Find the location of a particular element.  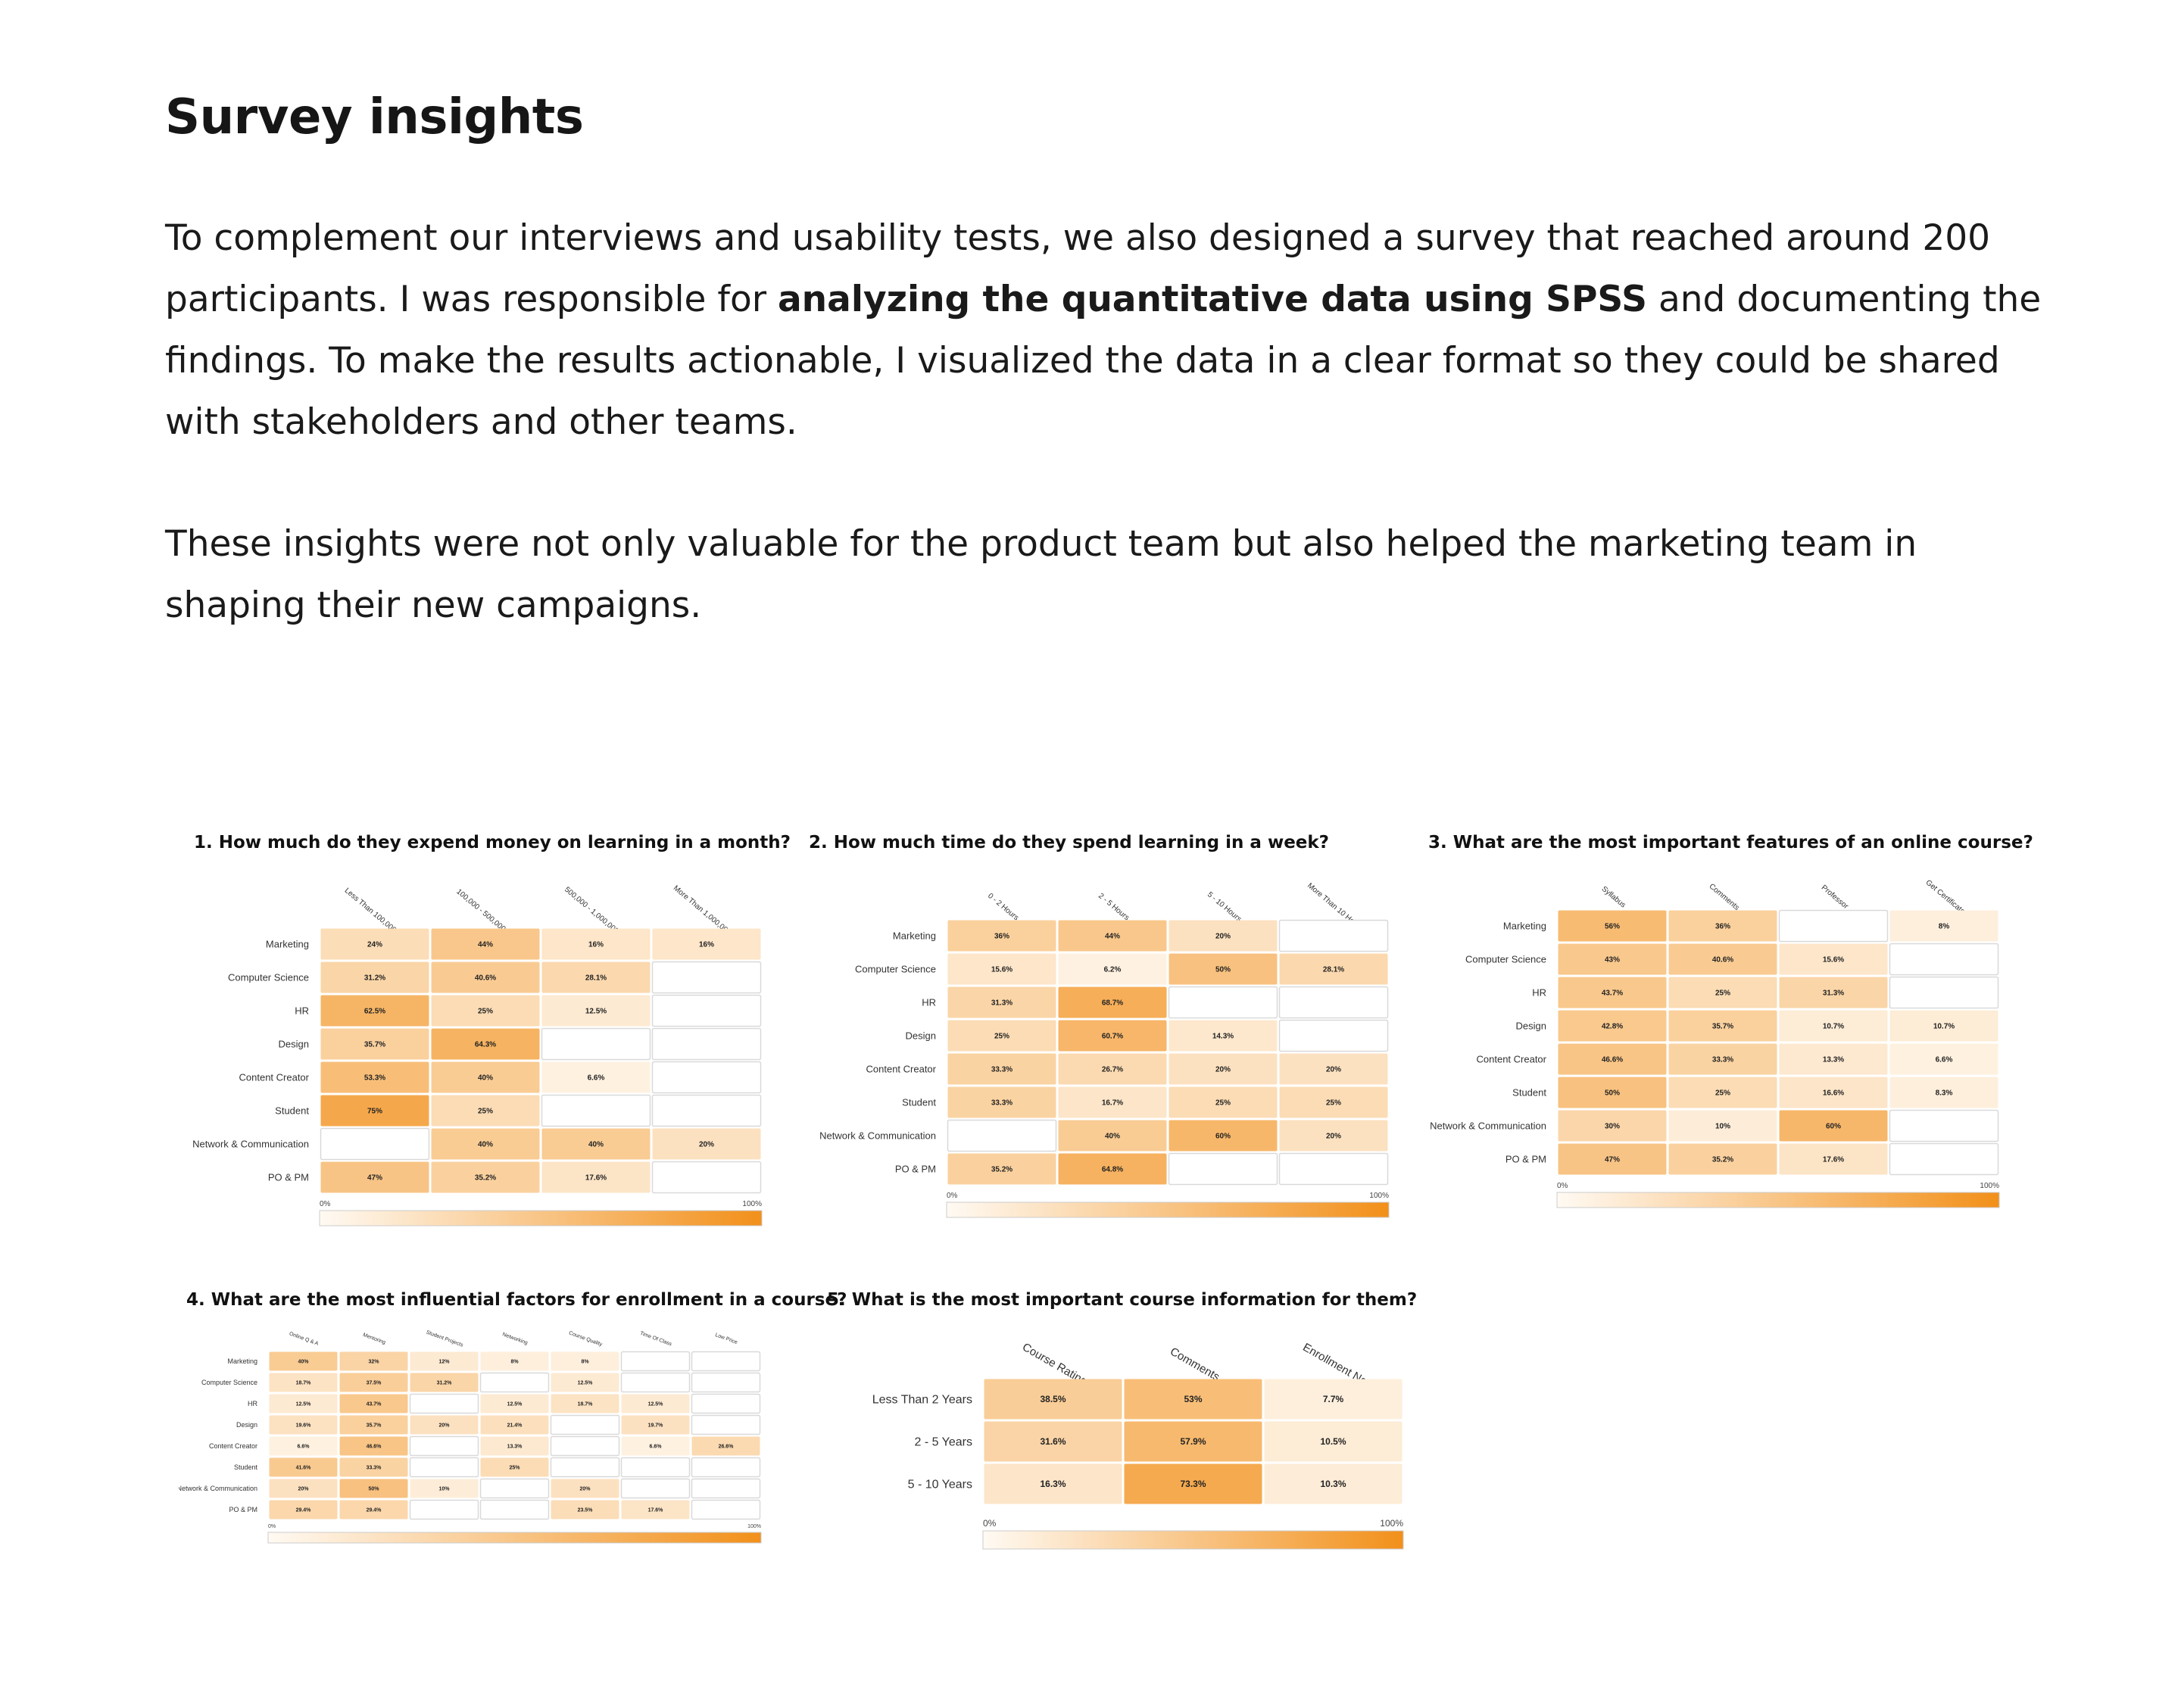

row-label: 5 - 10 Years is located at coordinates (940, 1485).